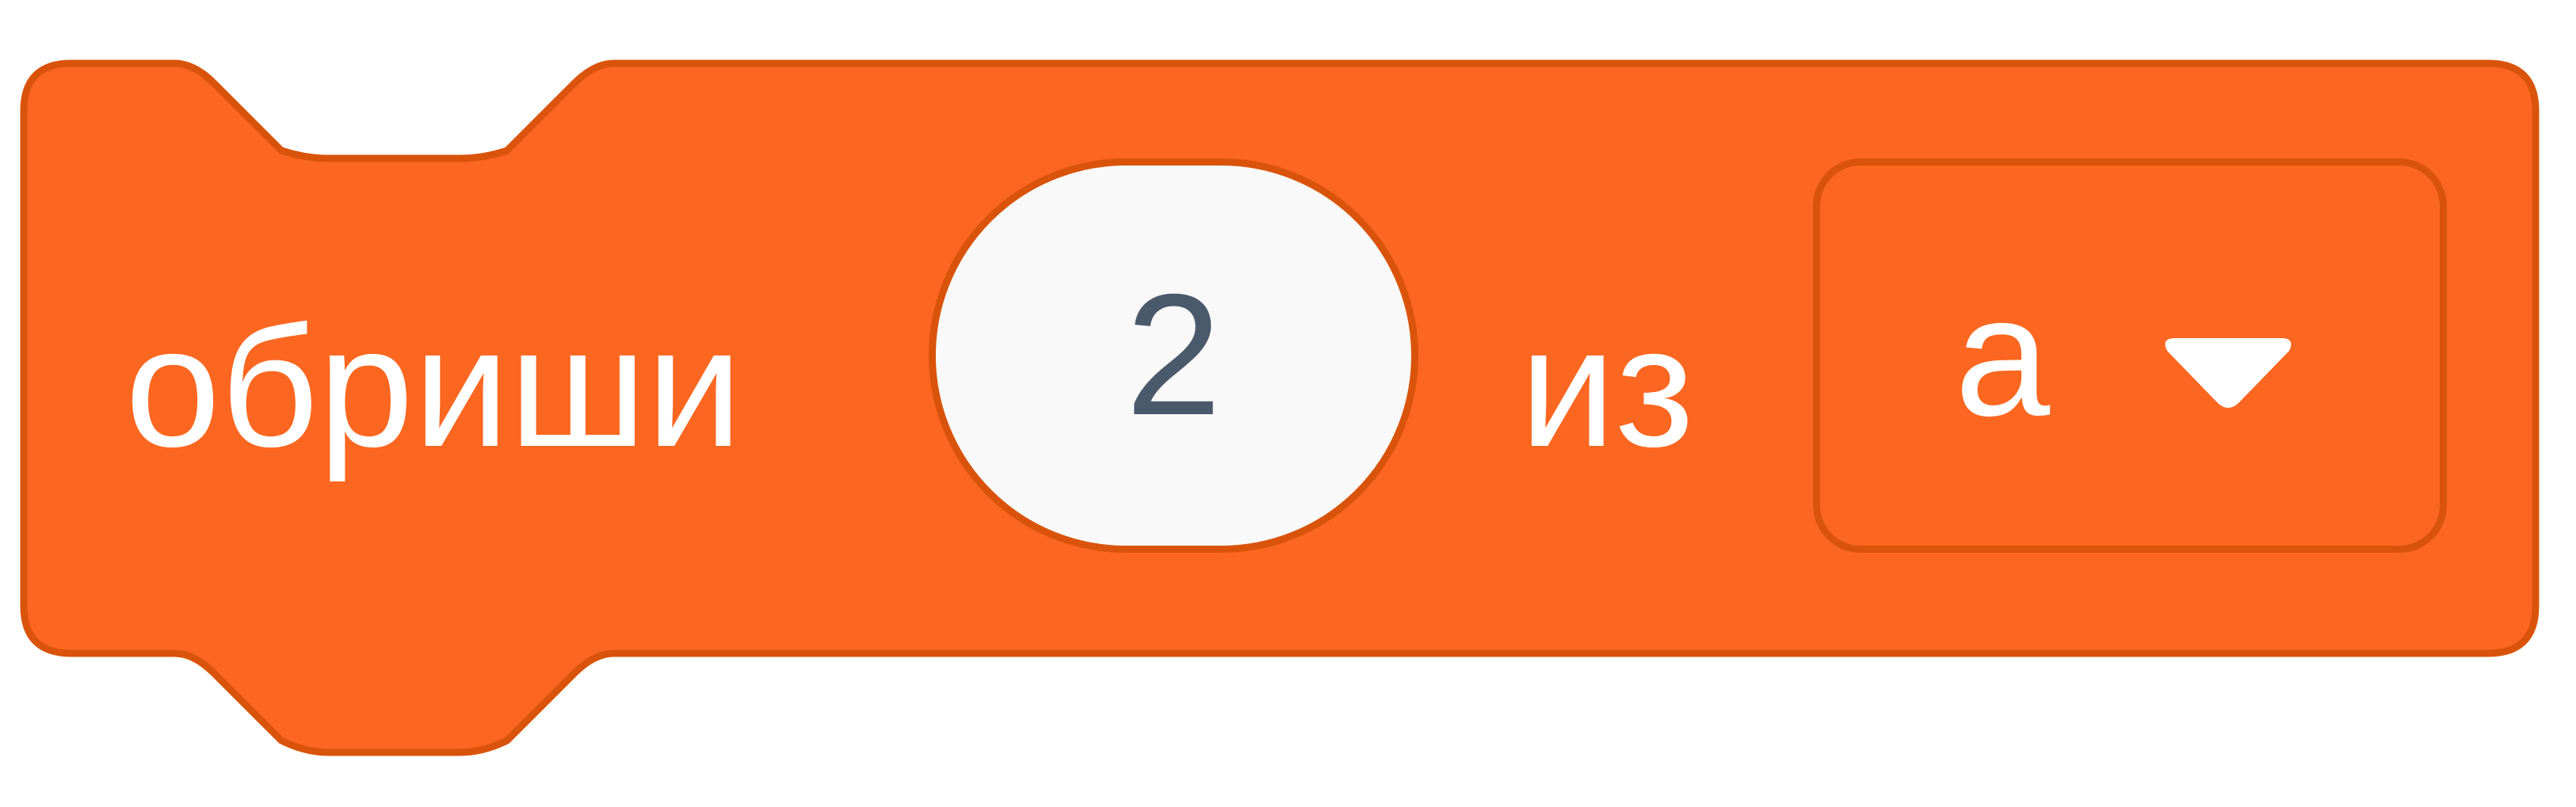  I want to click on block-label-erase: обриши, so click(433, 386).